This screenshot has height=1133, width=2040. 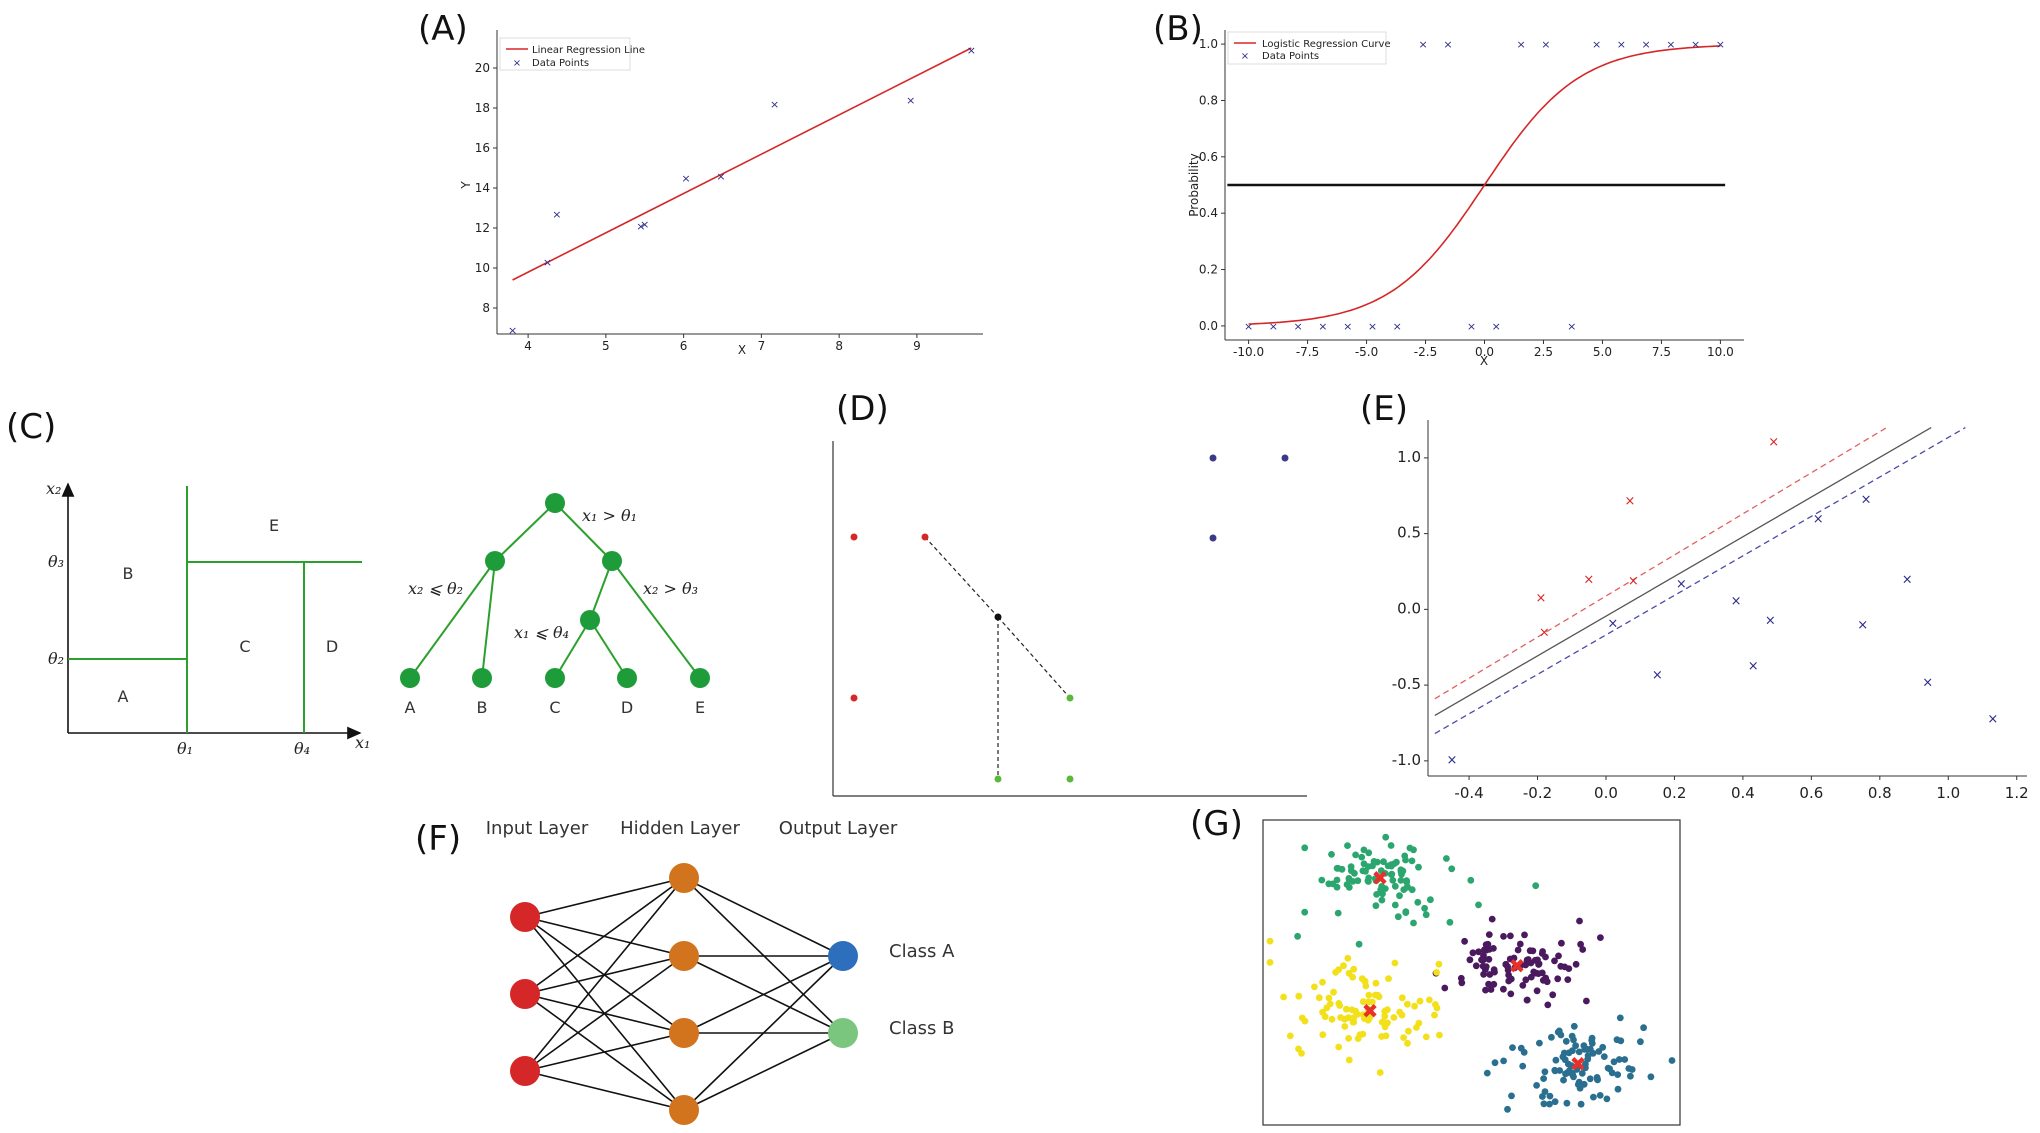 What do you see at coordinates (495, 561) in the screenshot?
I see `tree-node` at bounding box center [495, 561].